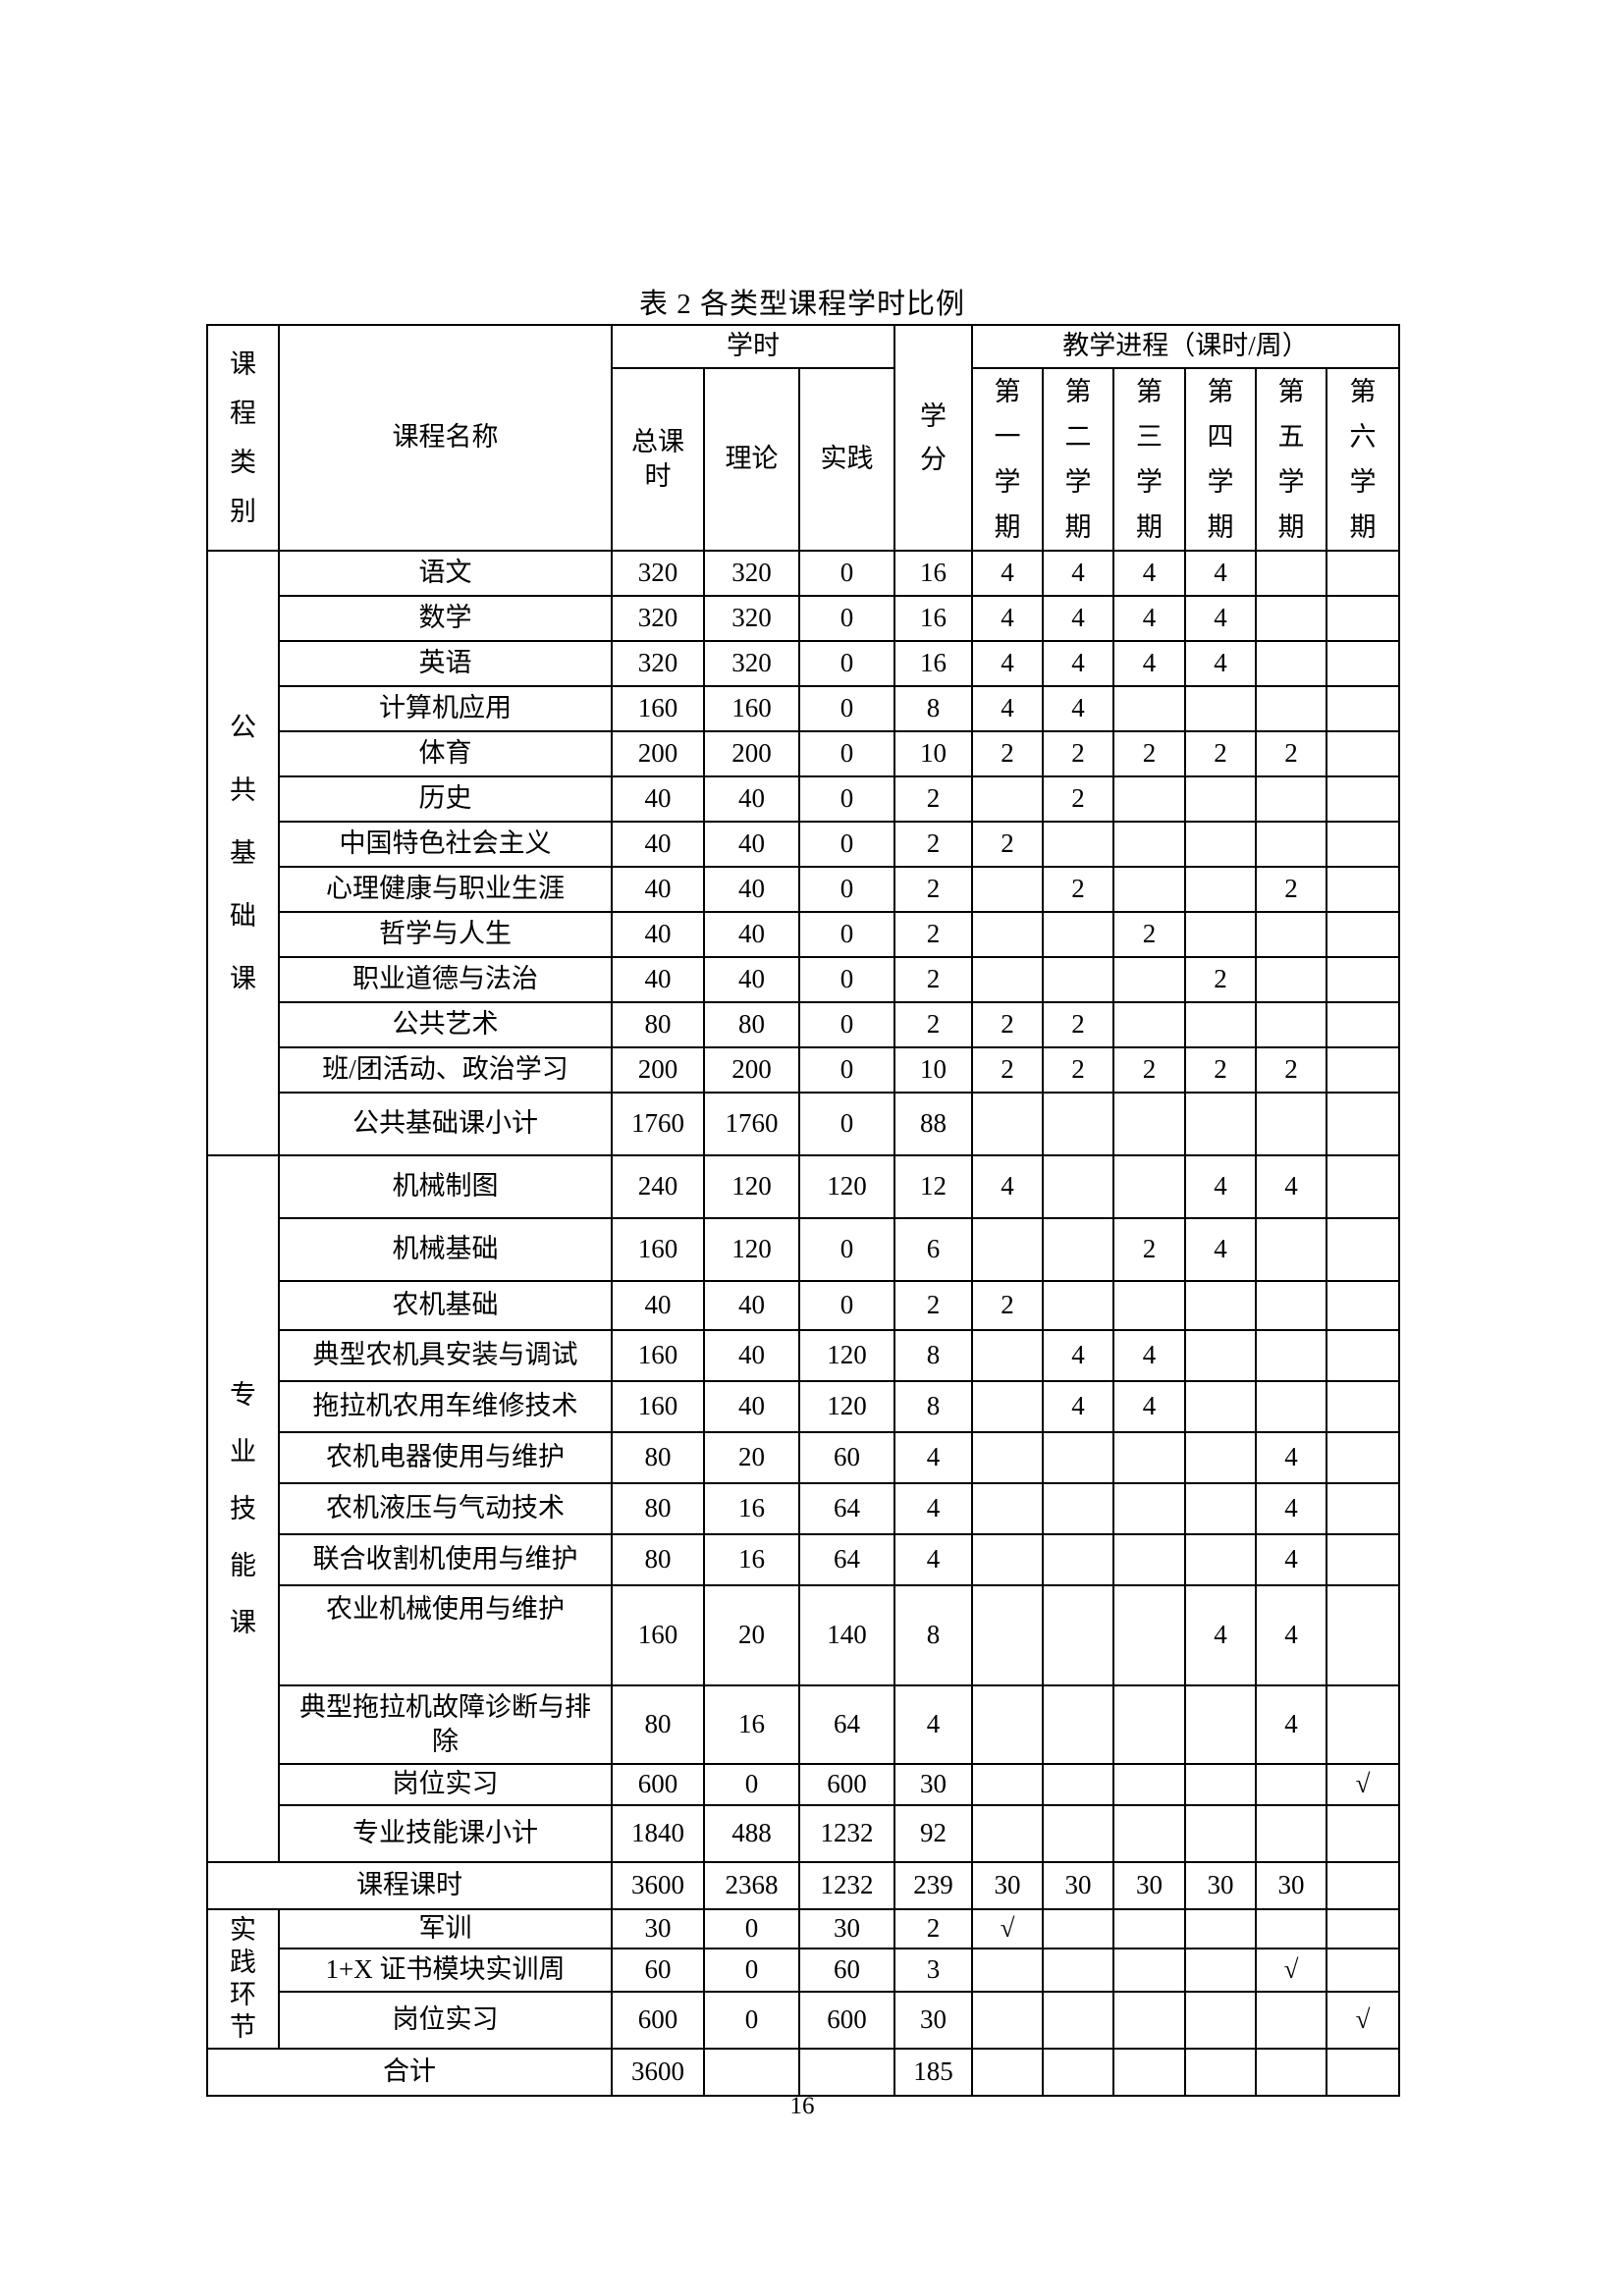 This screenshot has width=1624, height=2296. What do you see at coordinates (933, 1885) in the screenshot?
I see `credits-cell: 239` at bounding box center [933, 1885].